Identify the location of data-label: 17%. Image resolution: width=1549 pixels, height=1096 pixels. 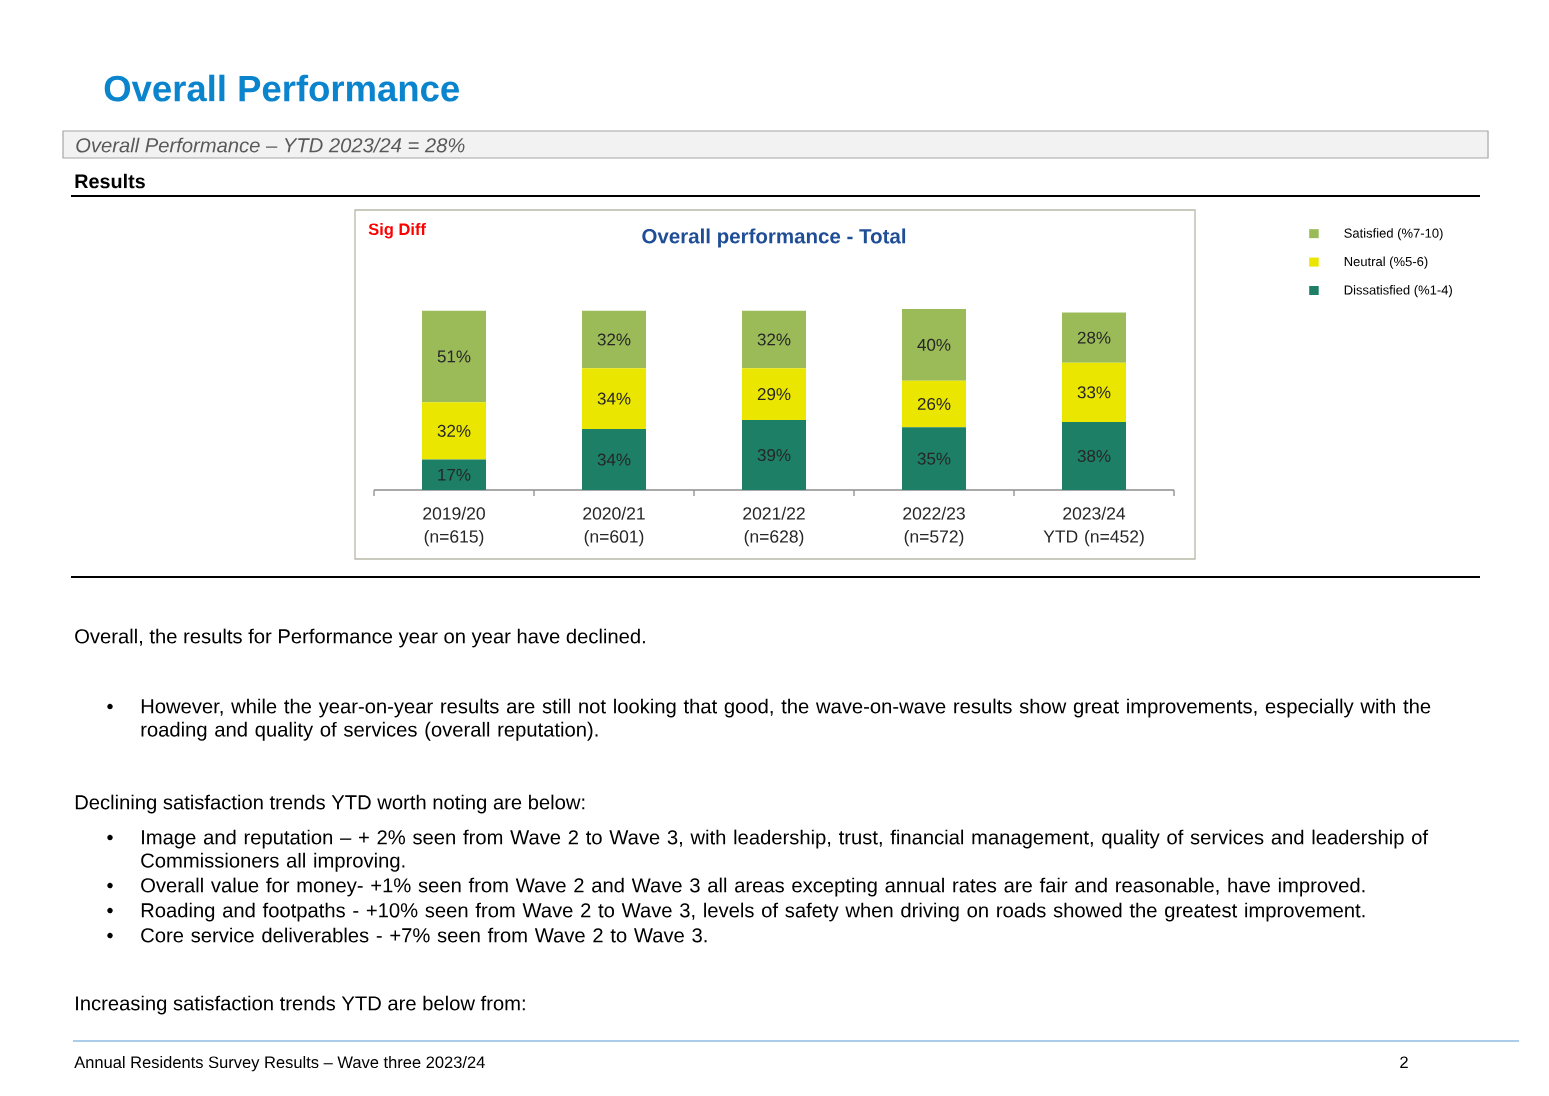
(454, 474).